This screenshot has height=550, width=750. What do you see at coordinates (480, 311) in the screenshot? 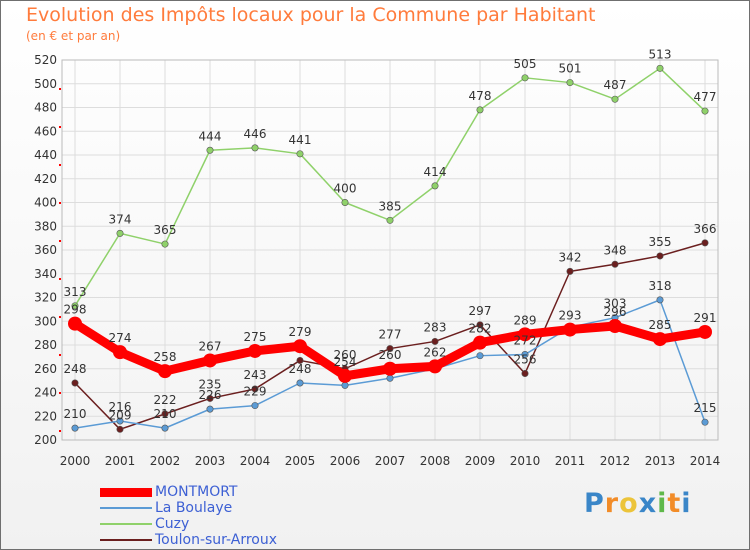
I see `data-label: 297` at bounding box center [480, 311].